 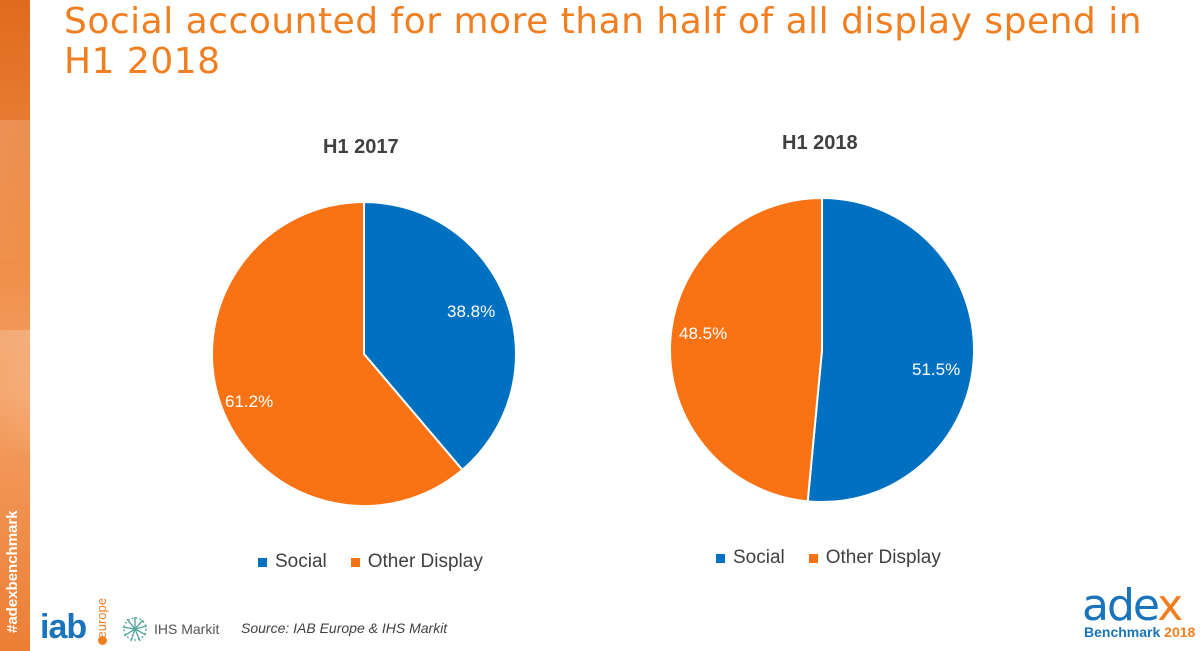 I want to click on iab-logo-dot, so click(x=102, y=640).